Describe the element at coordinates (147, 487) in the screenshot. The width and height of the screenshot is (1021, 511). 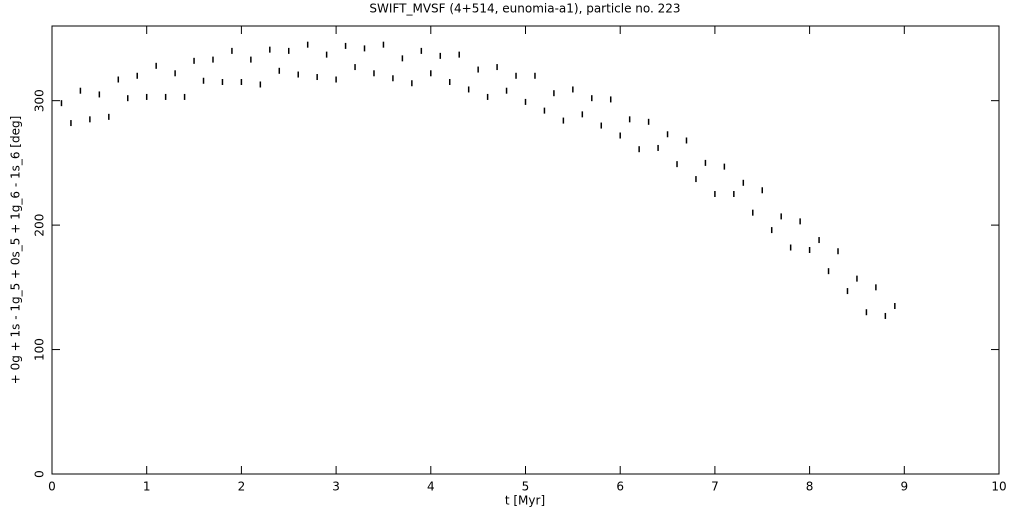
I see `x-tick-label: 1` at that location.